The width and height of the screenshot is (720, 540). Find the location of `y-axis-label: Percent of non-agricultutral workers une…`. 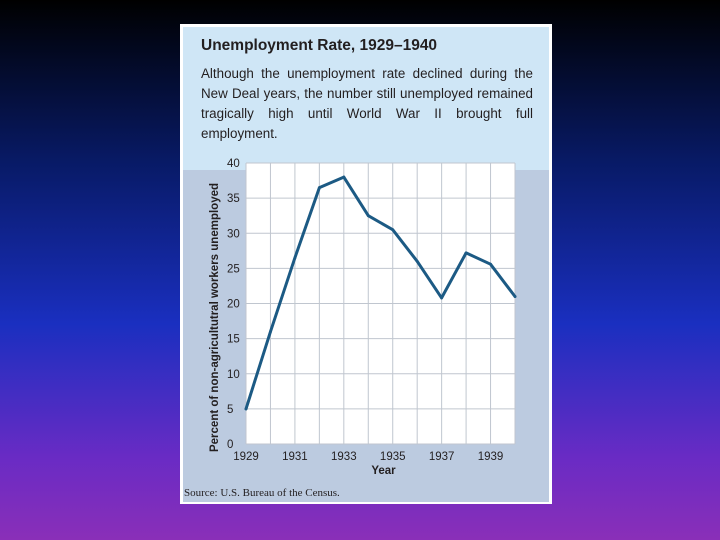

y-axis-label: Percent of non-agricultutral workers une… is located at coordinates (215, 317).